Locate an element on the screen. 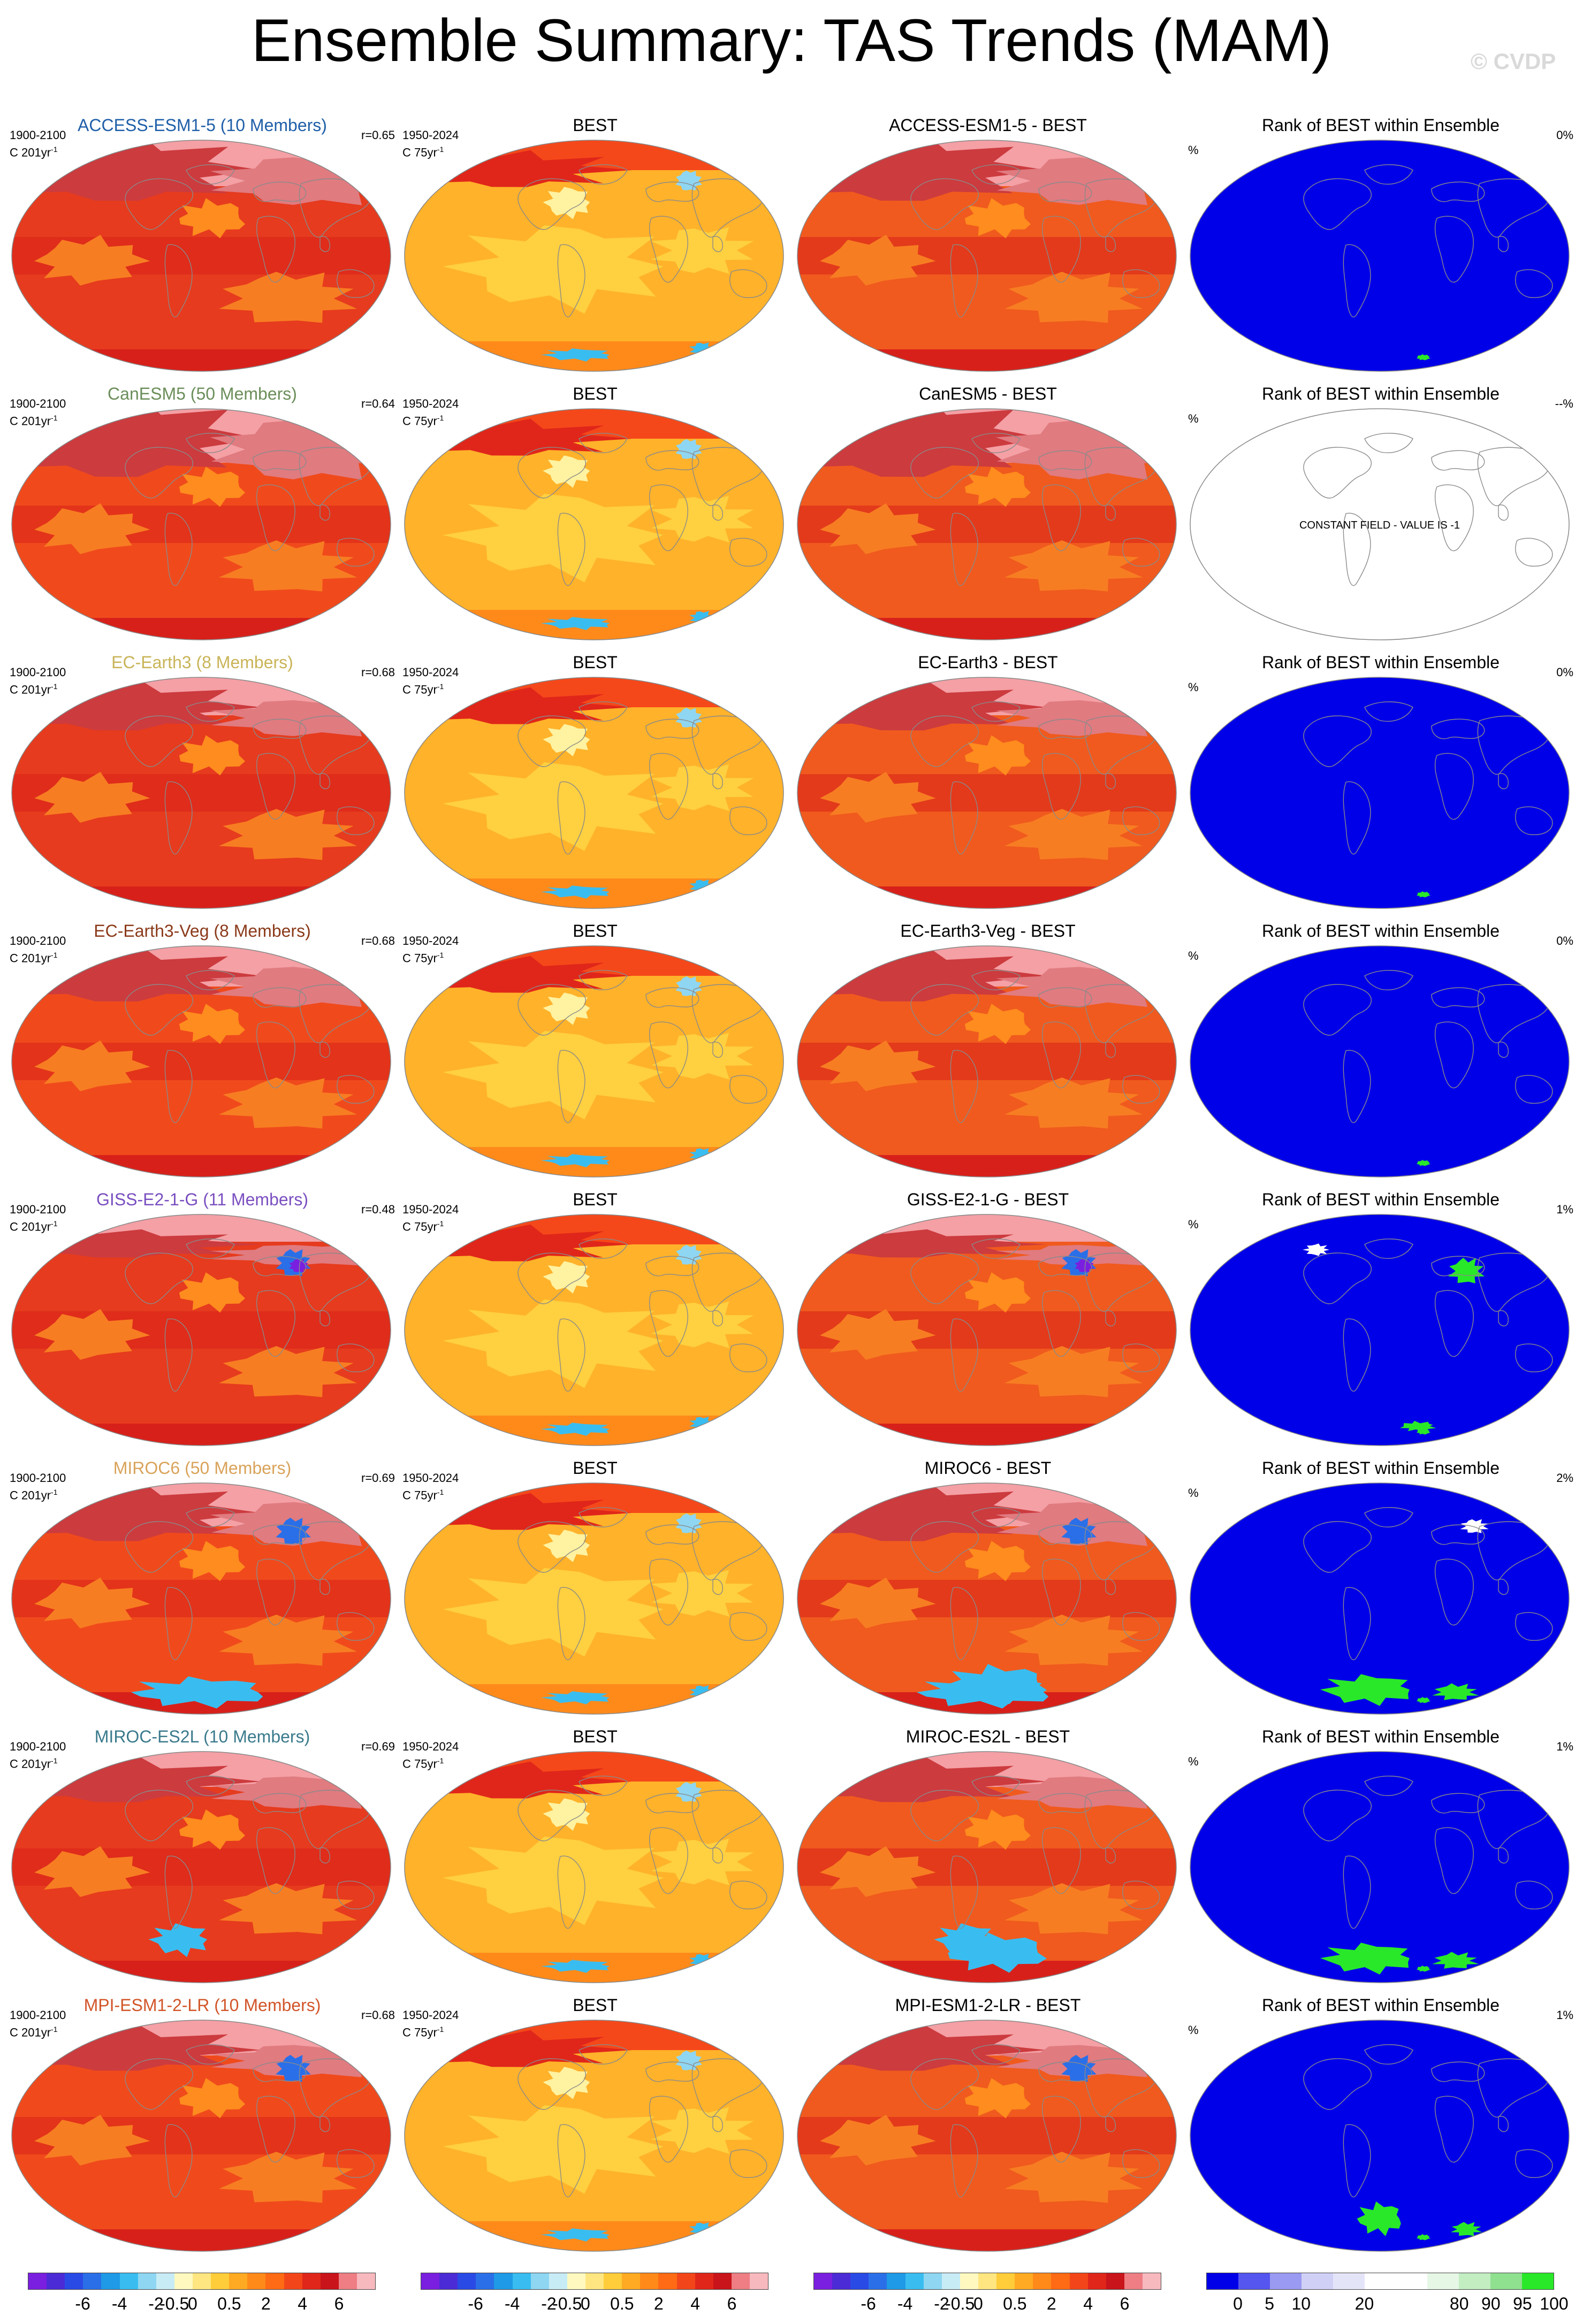 The image size is (1583, 2324). panel-rank-row-5: Rank of BEST within Ensemble 1%% is located at coordinates (1381, 1320).